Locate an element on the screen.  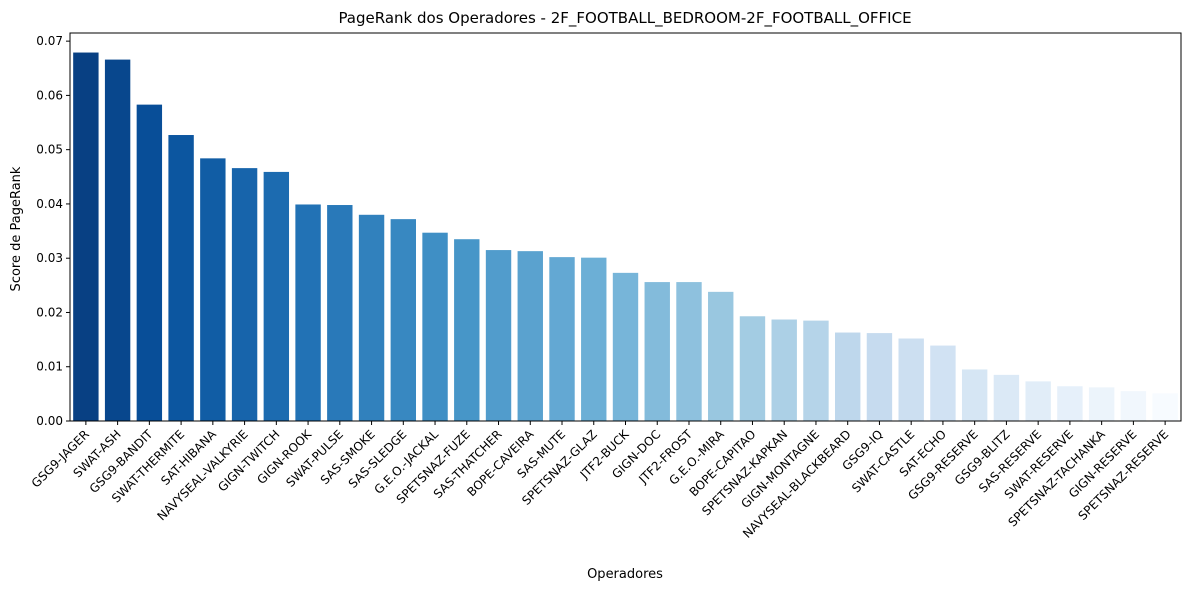
bar-sat-hibana is located at coordinates (213, 289).